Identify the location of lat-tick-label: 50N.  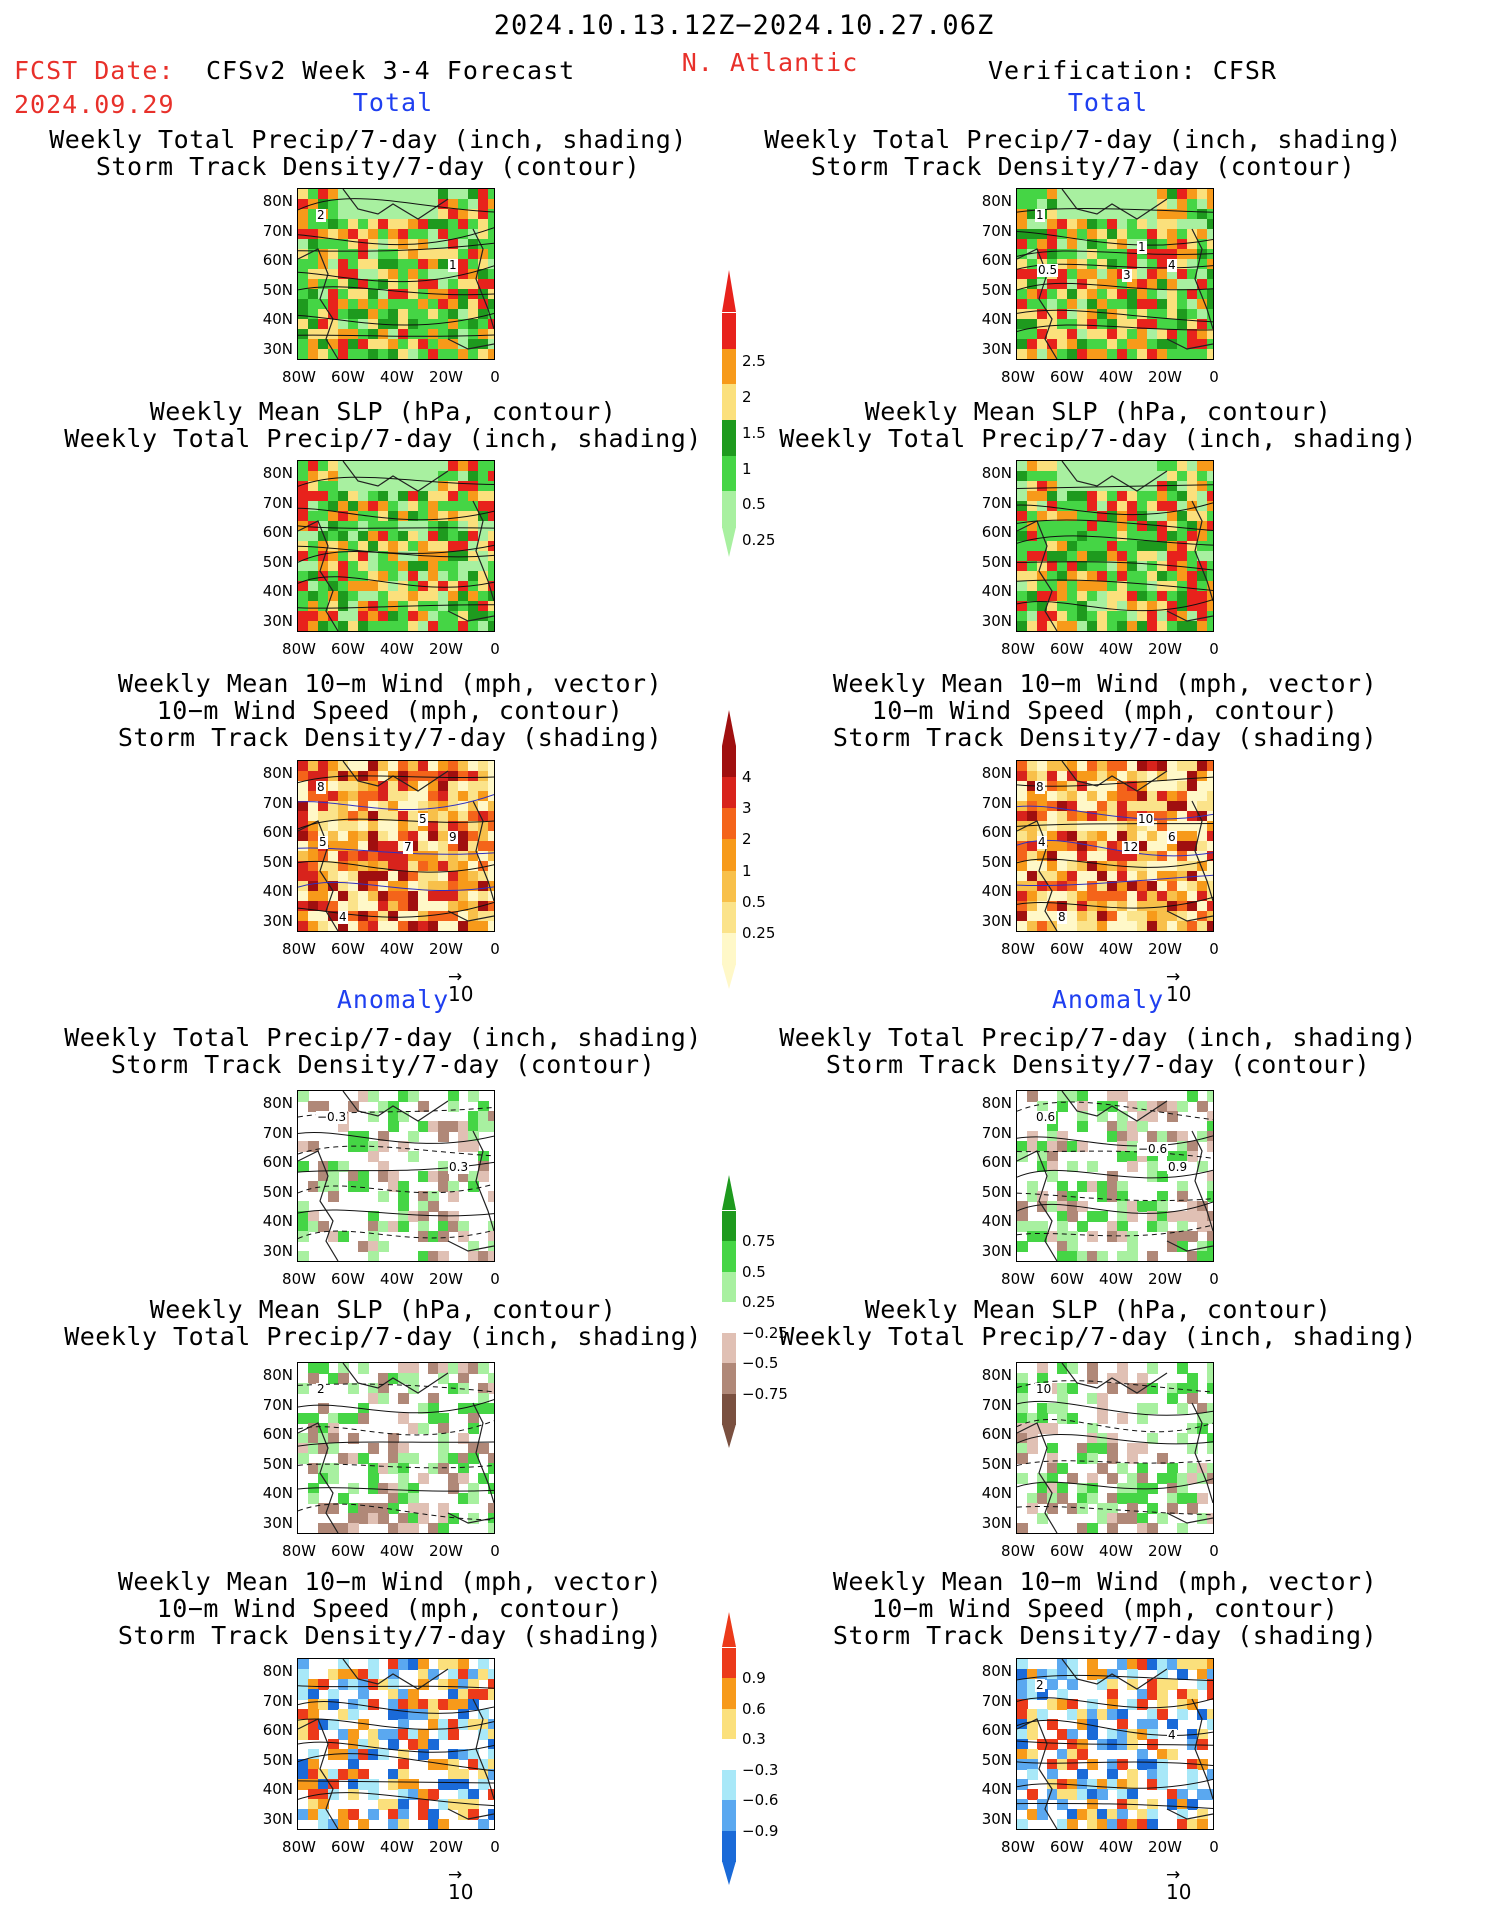
(277, 861).